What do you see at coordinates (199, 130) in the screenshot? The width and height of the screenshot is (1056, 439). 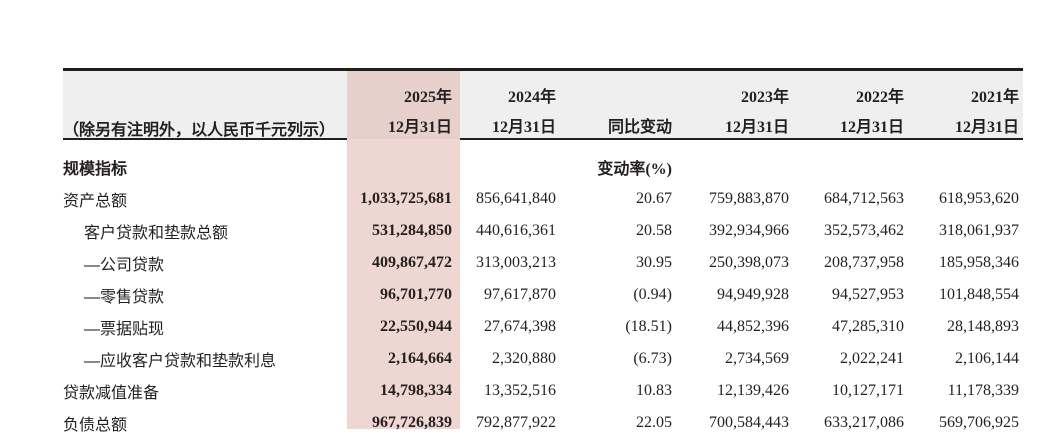 I see `unit-note: （除另有注明外，以人民币千元列示）` at bounding box center [199, 130].